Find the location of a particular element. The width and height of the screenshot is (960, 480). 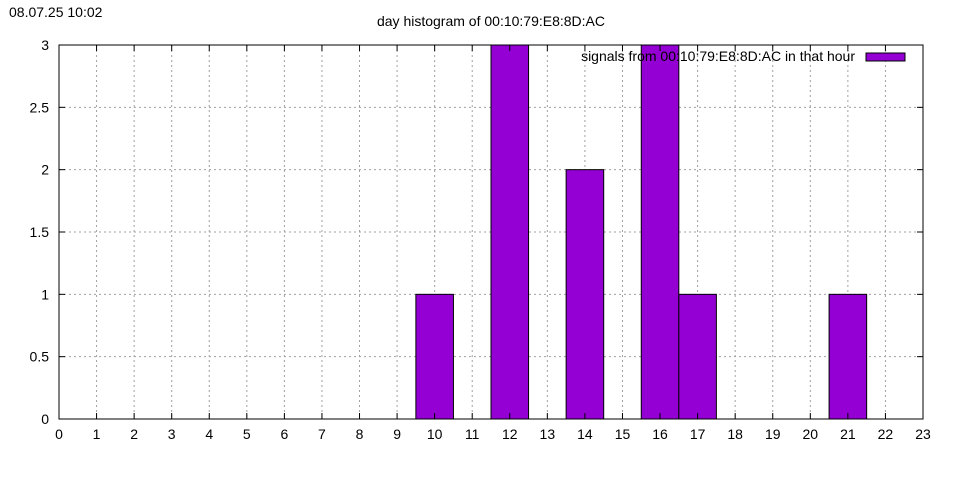

timestamp: 08.07.25 10:02 is located at coordinates (56, 12).